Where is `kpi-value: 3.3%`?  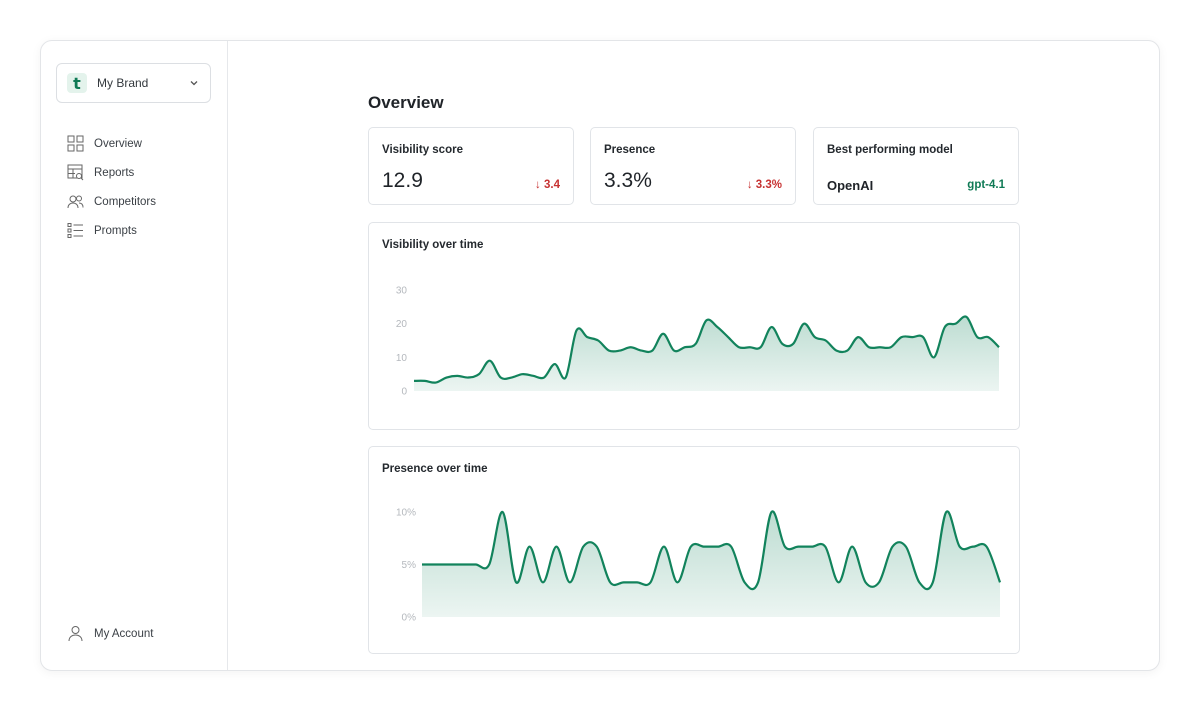 kpi-value: 3.3% is located at coordinates (628, 180).